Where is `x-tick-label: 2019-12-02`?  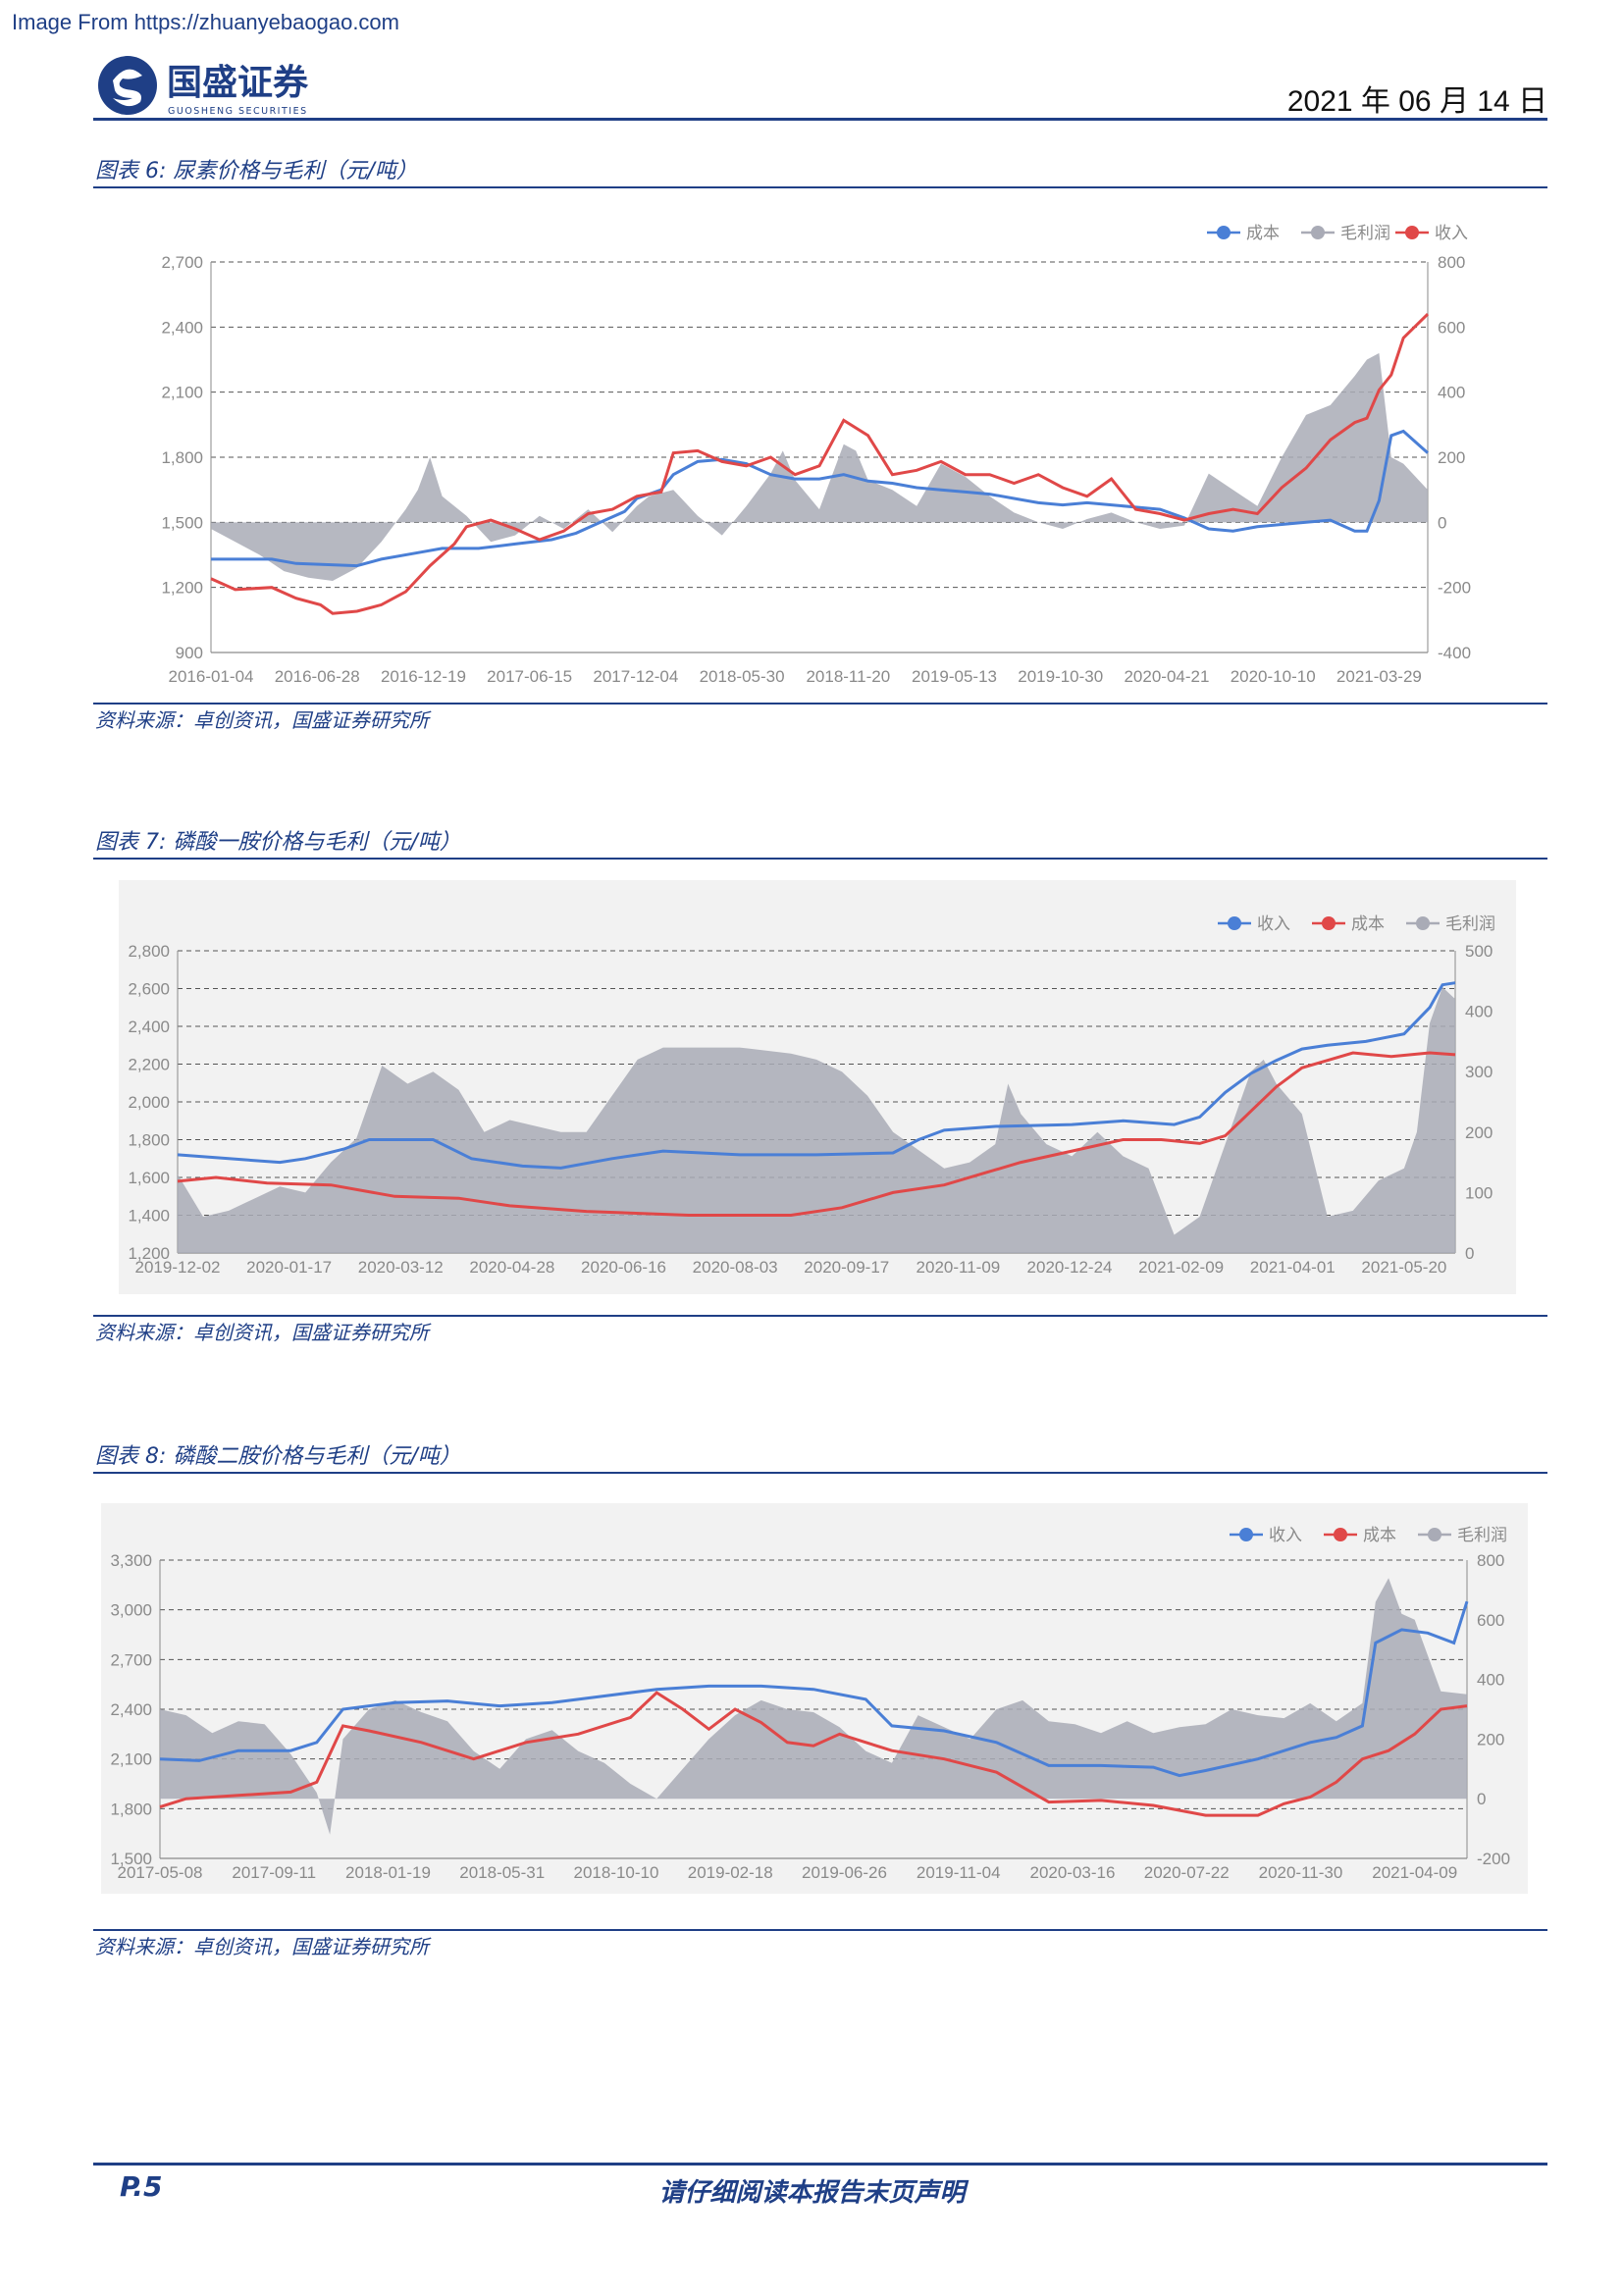
x-tick-label: 2019-12-02 is located at coordinates (178, 1267).